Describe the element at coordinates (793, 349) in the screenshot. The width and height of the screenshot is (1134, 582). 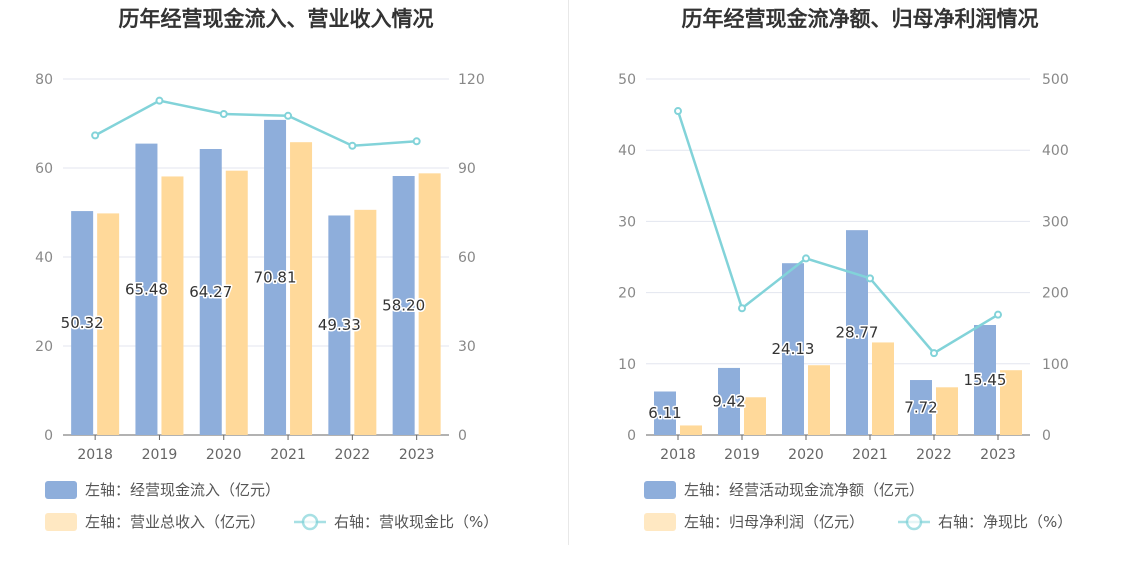
I see `data-label: 24.13` at that location.